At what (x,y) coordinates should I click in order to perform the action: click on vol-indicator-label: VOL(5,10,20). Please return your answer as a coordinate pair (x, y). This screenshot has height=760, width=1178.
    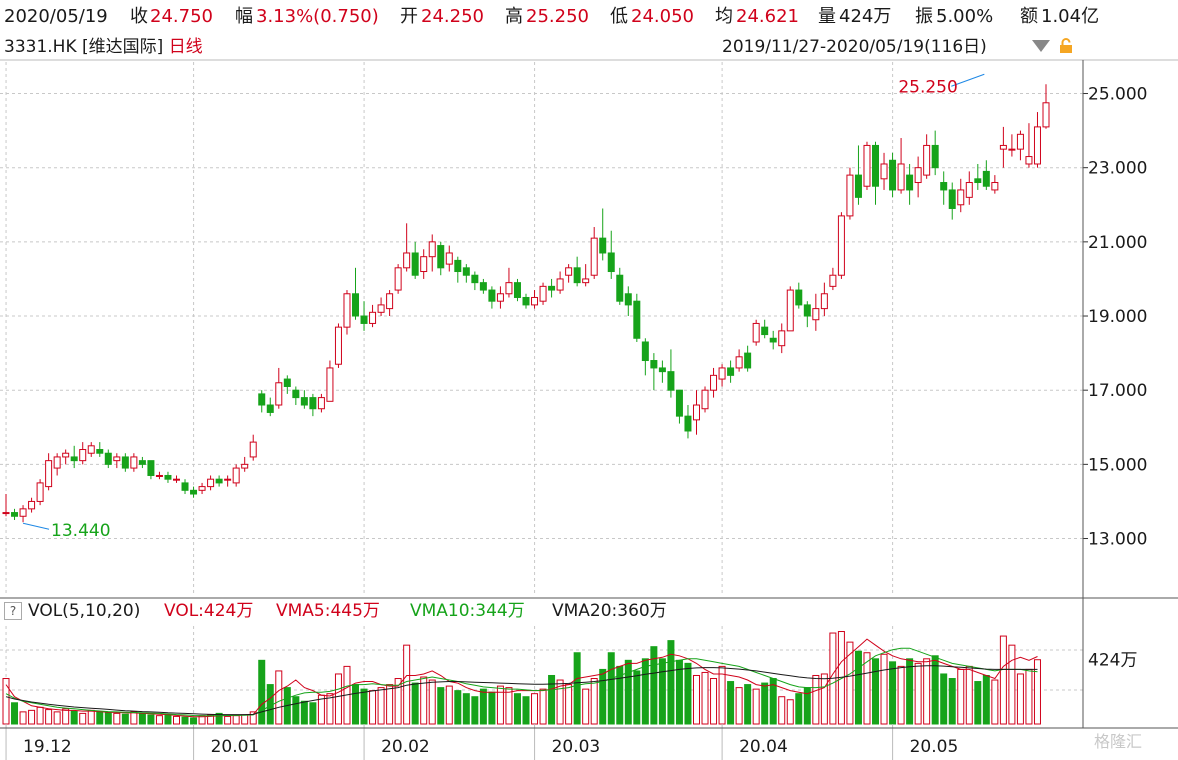
    Looking at the image, I should click on (84, 611).